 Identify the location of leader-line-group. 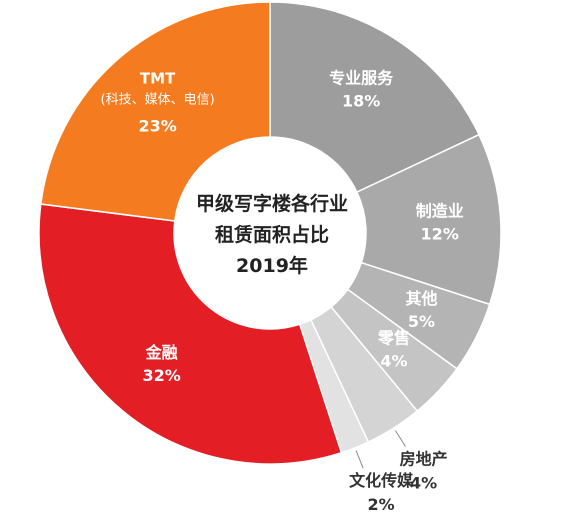
(381, 449).